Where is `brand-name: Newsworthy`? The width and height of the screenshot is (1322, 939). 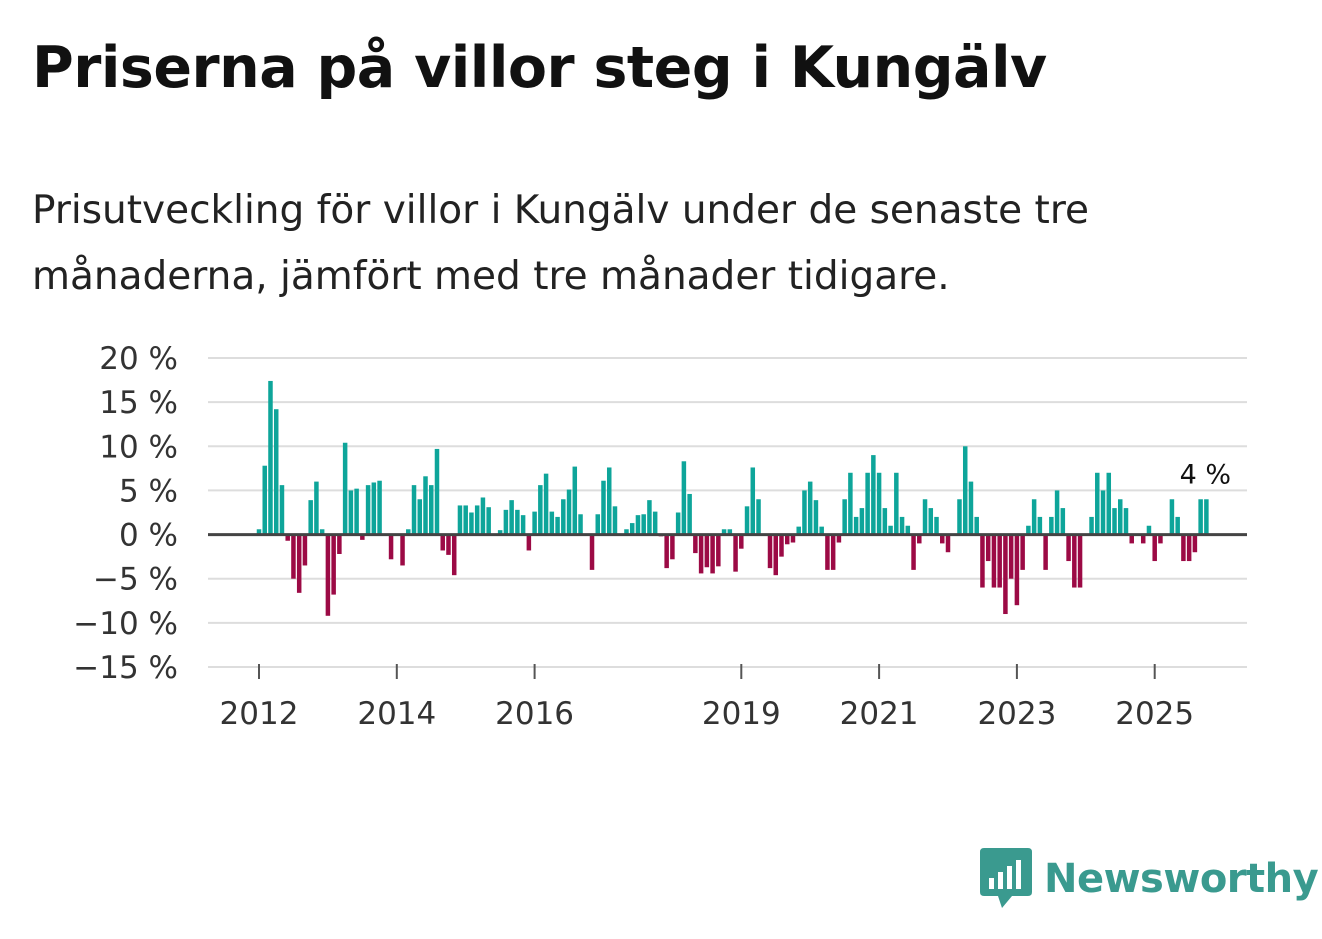
brand-name: Newsworthy is located at coordinates (1181, 879).